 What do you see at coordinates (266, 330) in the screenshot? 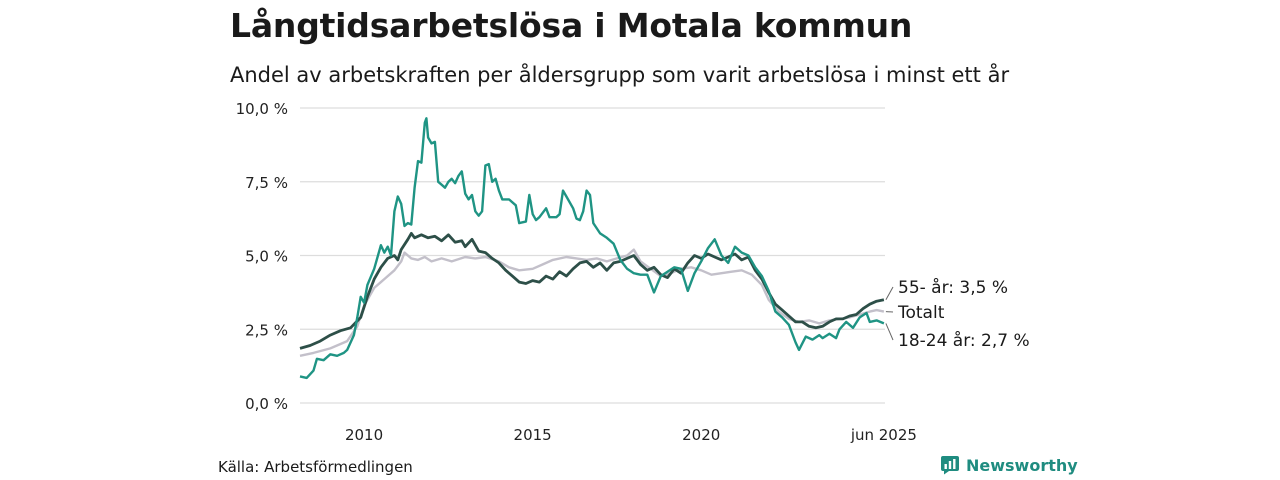
I see `y-tick-label: 2,5 %` at bounding box center [266, 330].